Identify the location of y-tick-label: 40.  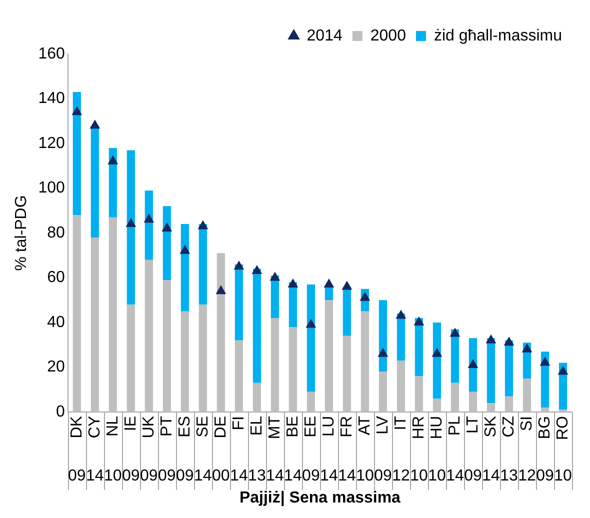
(56, 322).